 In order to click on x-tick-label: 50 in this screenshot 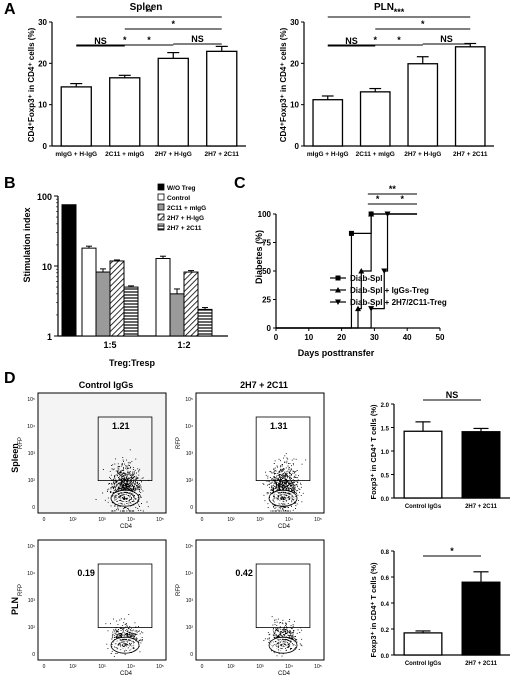, I will do `click(440, 337)`.